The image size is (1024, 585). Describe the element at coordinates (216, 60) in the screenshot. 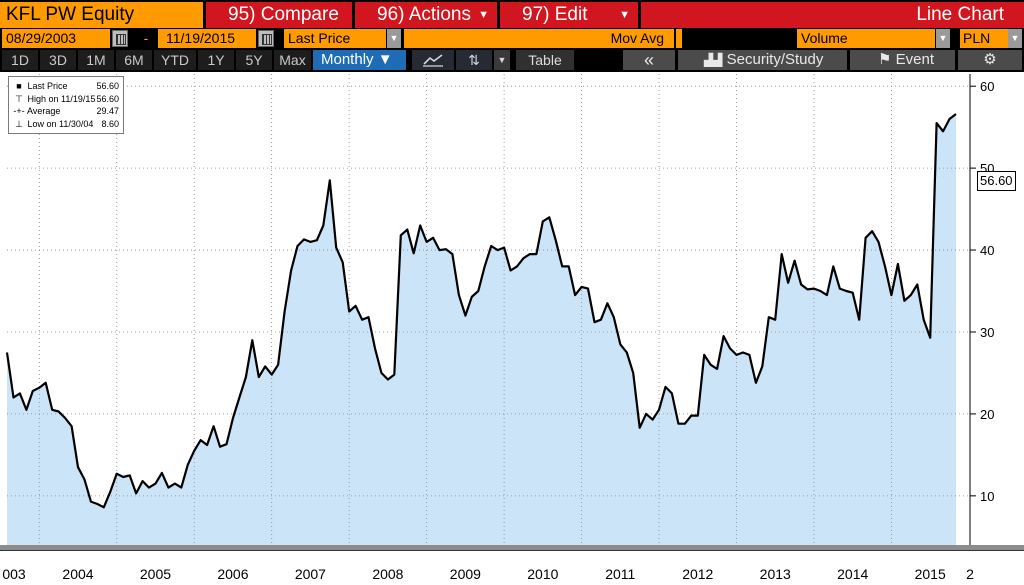

I see `range-1y-button: 1Y` at that location.